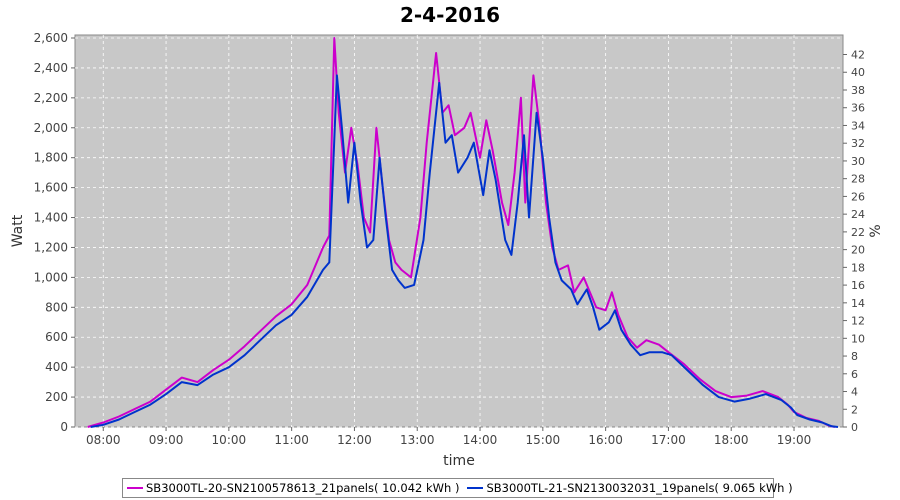  Describe the element at coordinates (858, 250) in the screenshot. I see `y2-tick-label: 20` at that location.